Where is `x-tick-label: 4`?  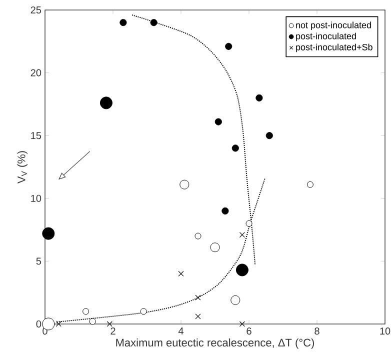 x-tick-label: 4 is located at coordinates (181, 331).